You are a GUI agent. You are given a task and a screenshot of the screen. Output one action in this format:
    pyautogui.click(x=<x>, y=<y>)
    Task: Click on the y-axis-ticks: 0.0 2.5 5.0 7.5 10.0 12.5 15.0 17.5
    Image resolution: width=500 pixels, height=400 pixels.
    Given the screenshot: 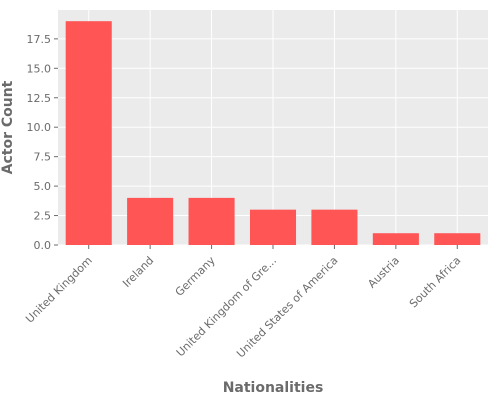 What is the action you would take?
    pyautogui.click(x=42, y=142)
    